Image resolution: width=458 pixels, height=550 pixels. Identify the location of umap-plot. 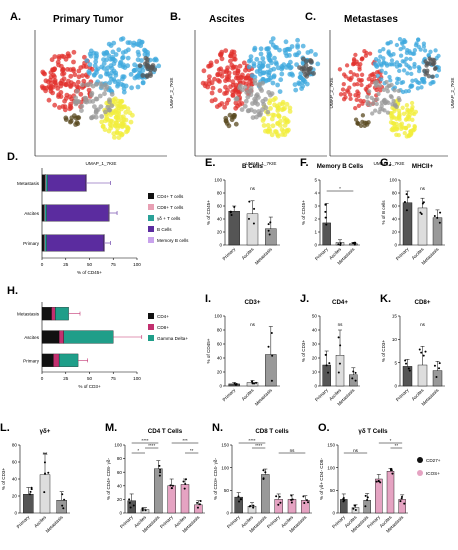
(260, 93).